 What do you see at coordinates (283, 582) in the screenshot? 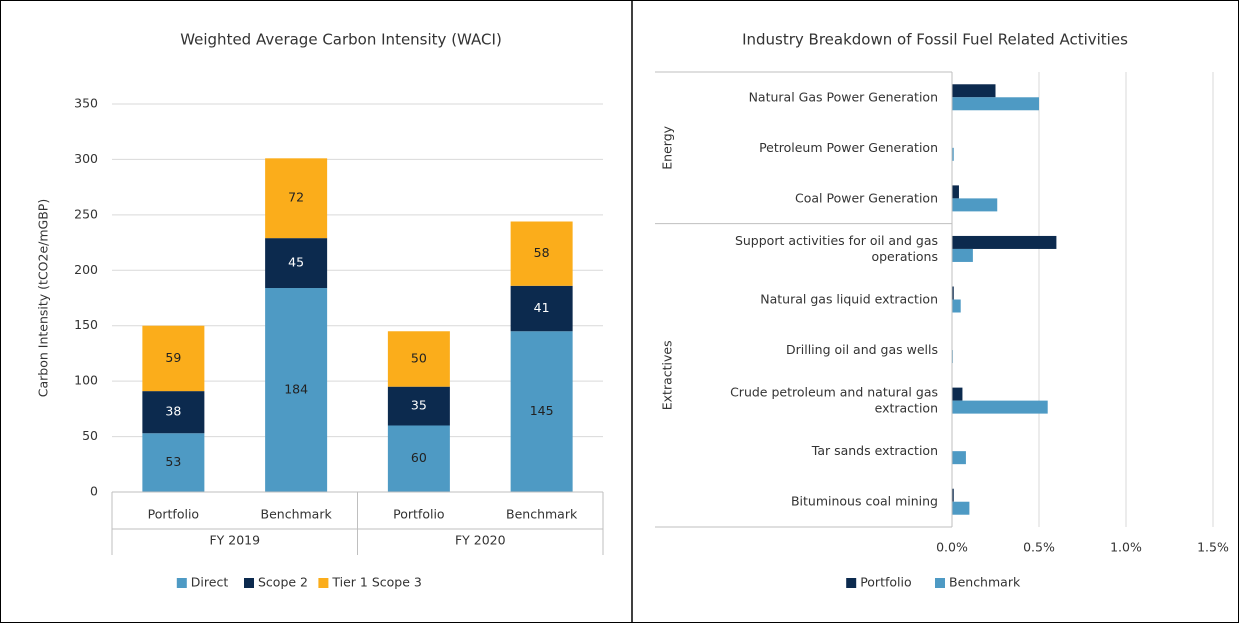
I see `legend-label: Scope 2` at bounding box center [283, 582].